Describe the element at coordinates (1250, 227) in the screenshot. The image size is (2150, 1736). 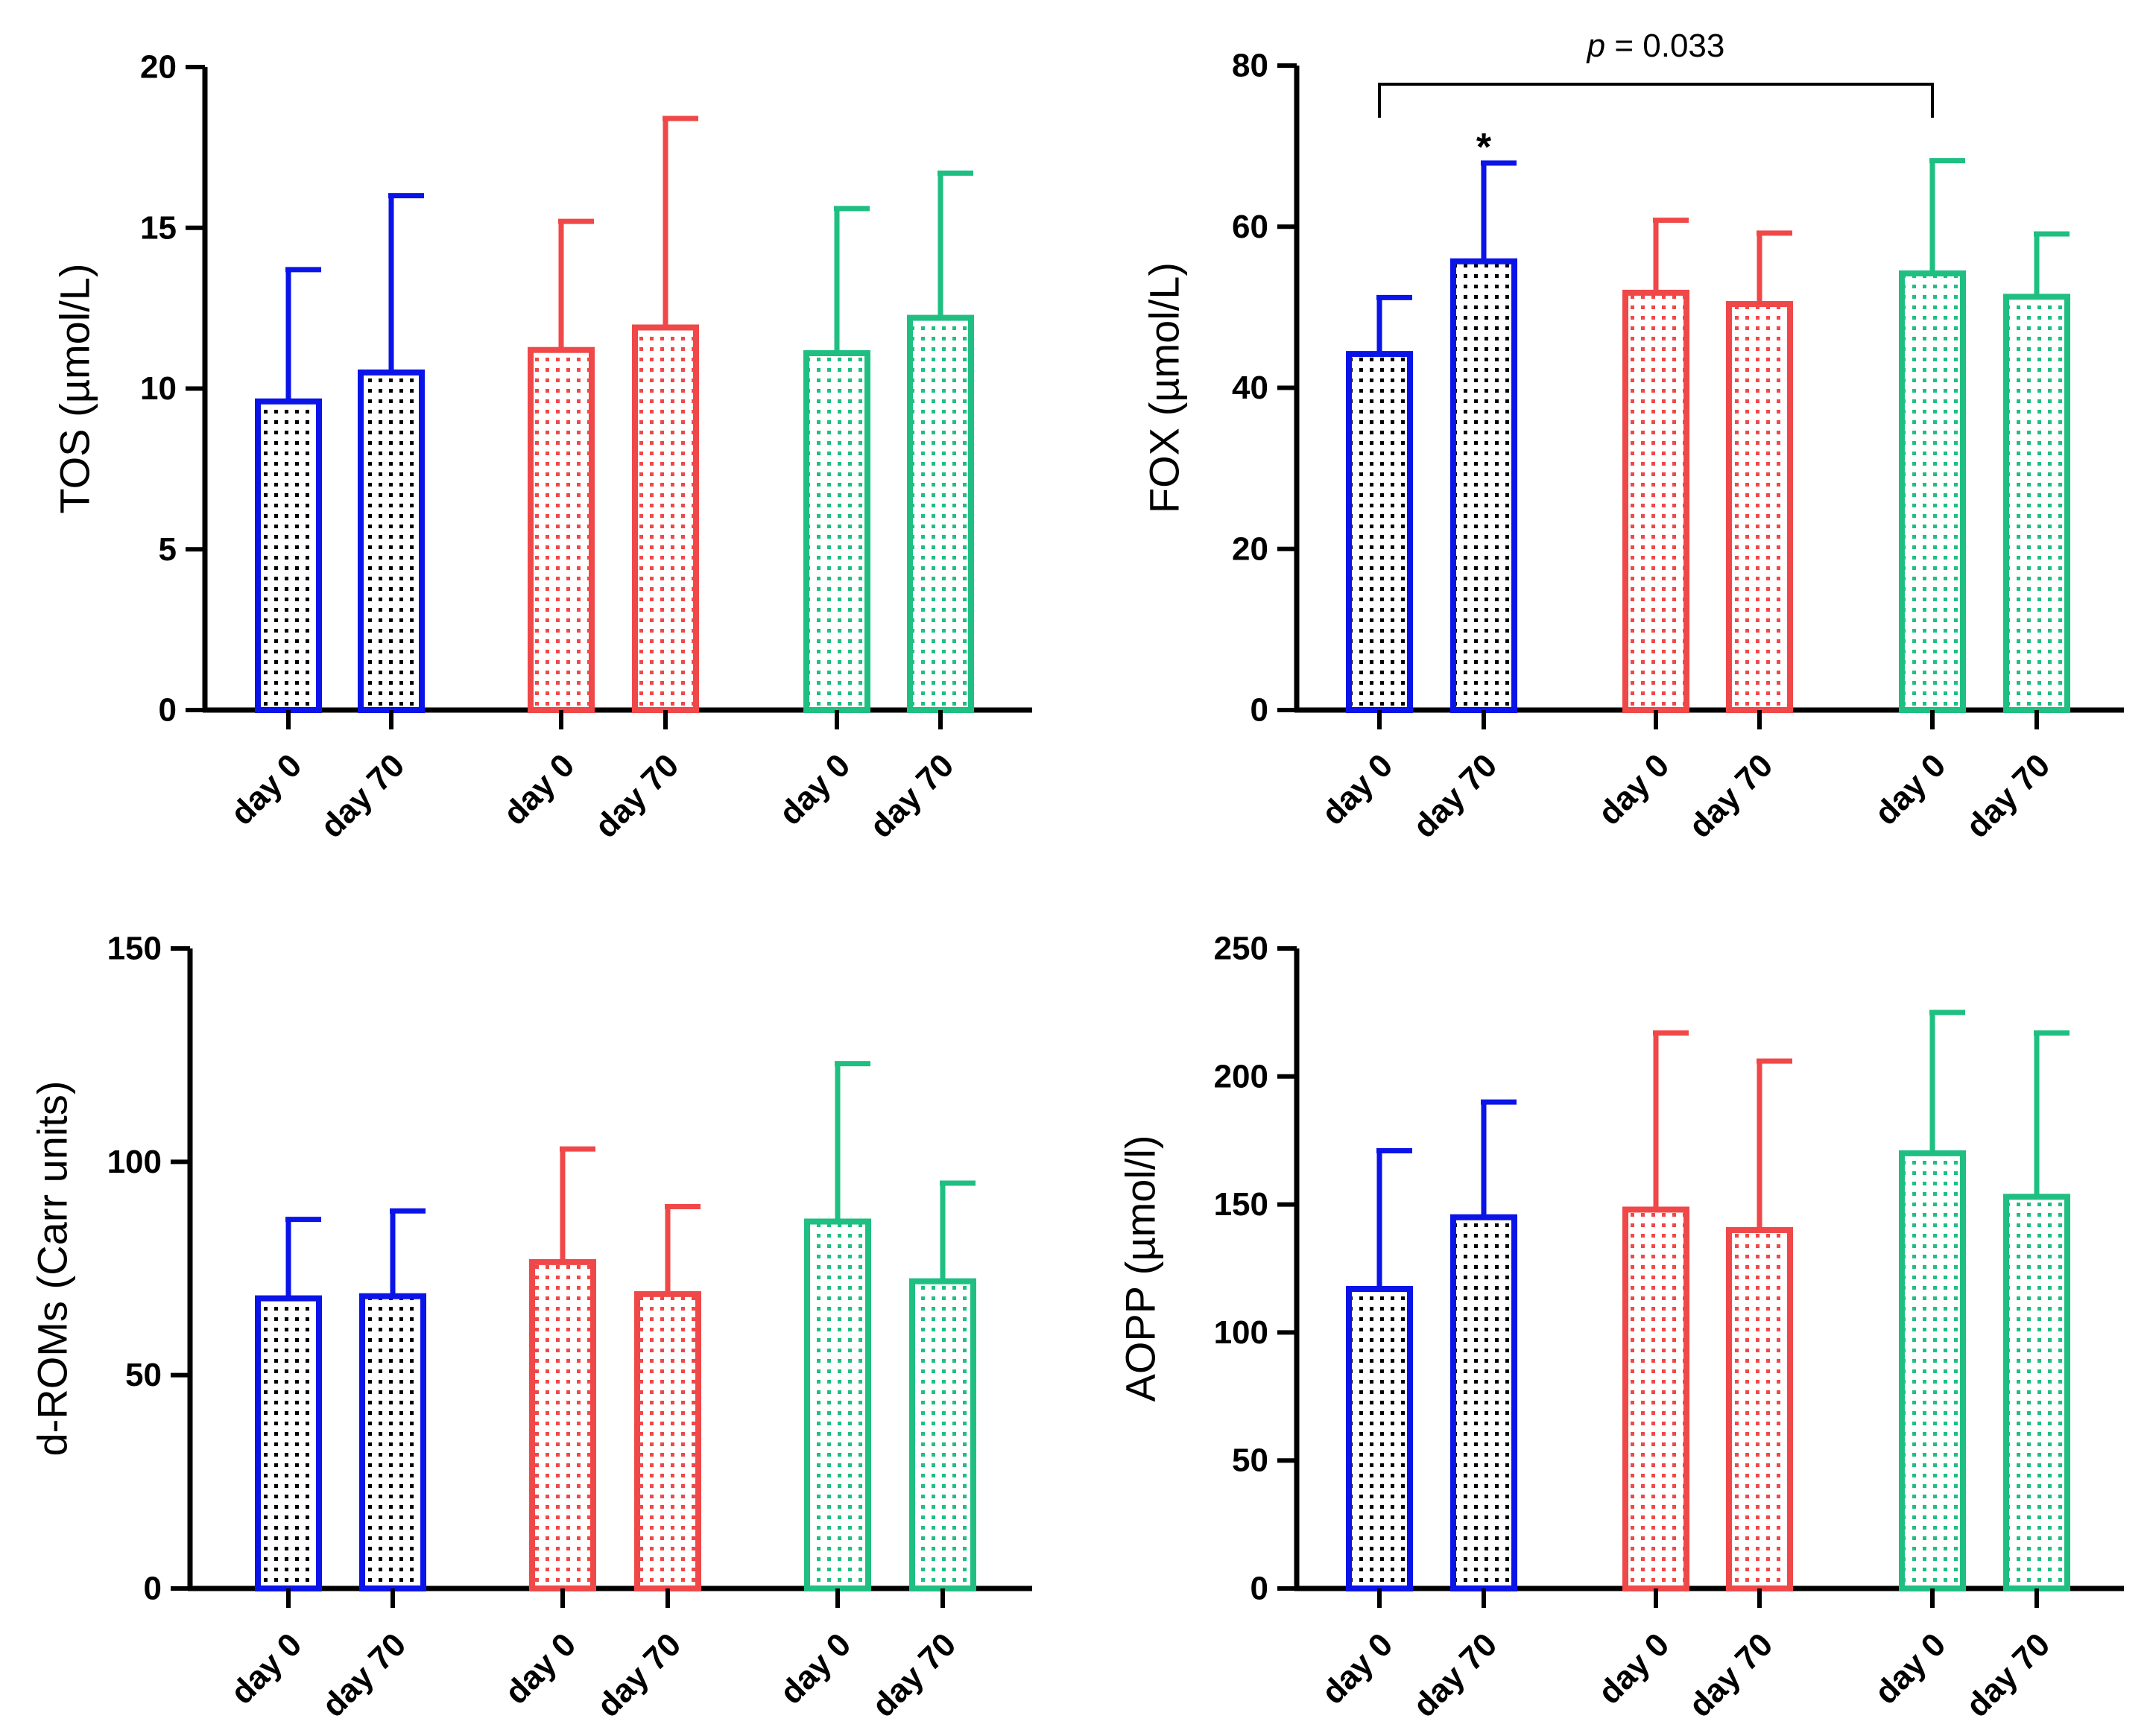
I see `y-tick-label: 60` at that location.